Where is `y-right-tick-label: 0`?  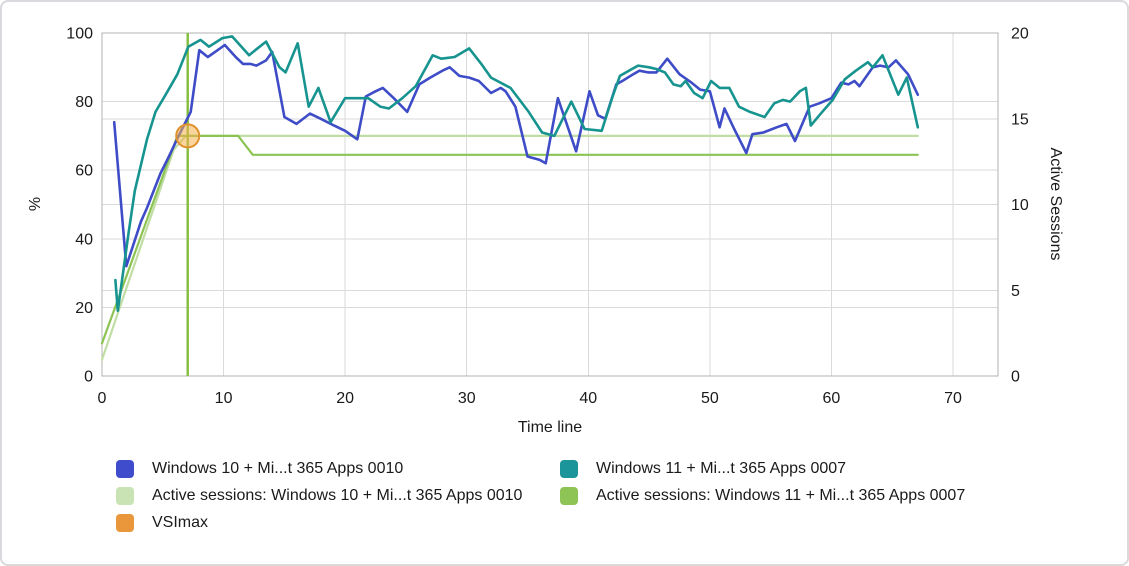
y-right-tick-label: 0 is located at coordinates (1015, 377).